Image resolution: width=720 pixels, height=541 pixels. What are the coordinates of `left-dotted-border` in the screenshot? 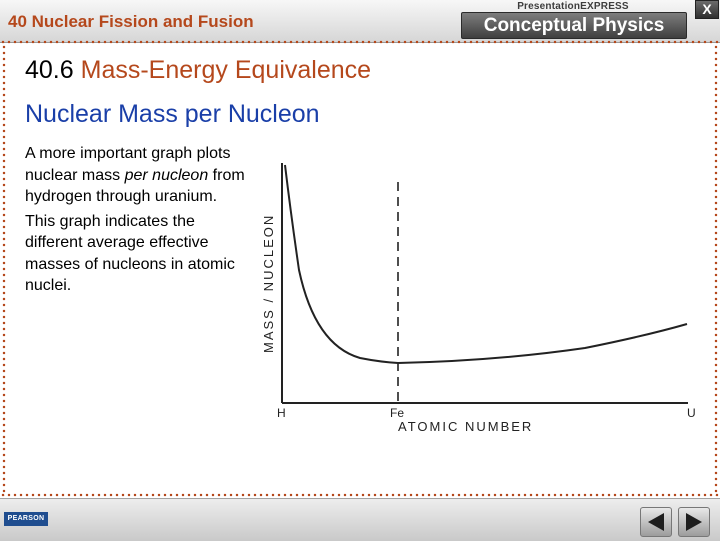 It's located at (4, 270).